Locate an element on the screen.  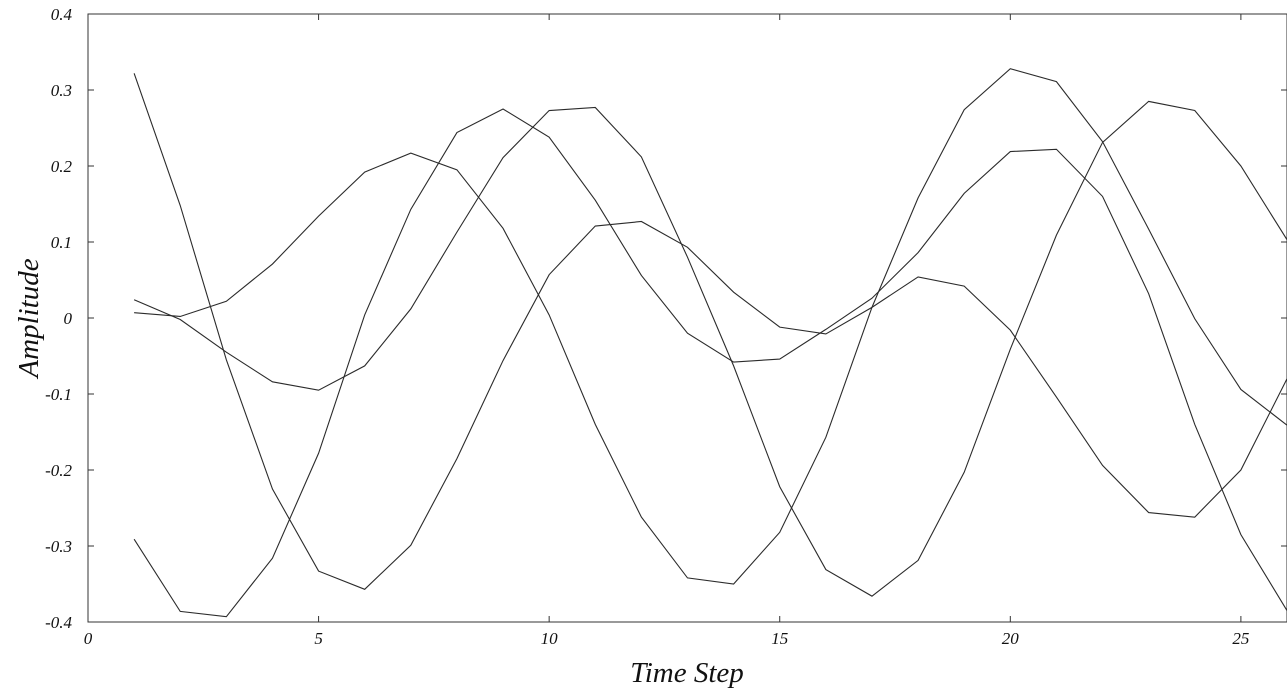
y-tick-label: -0.3 is located at coordinates (58, 546).